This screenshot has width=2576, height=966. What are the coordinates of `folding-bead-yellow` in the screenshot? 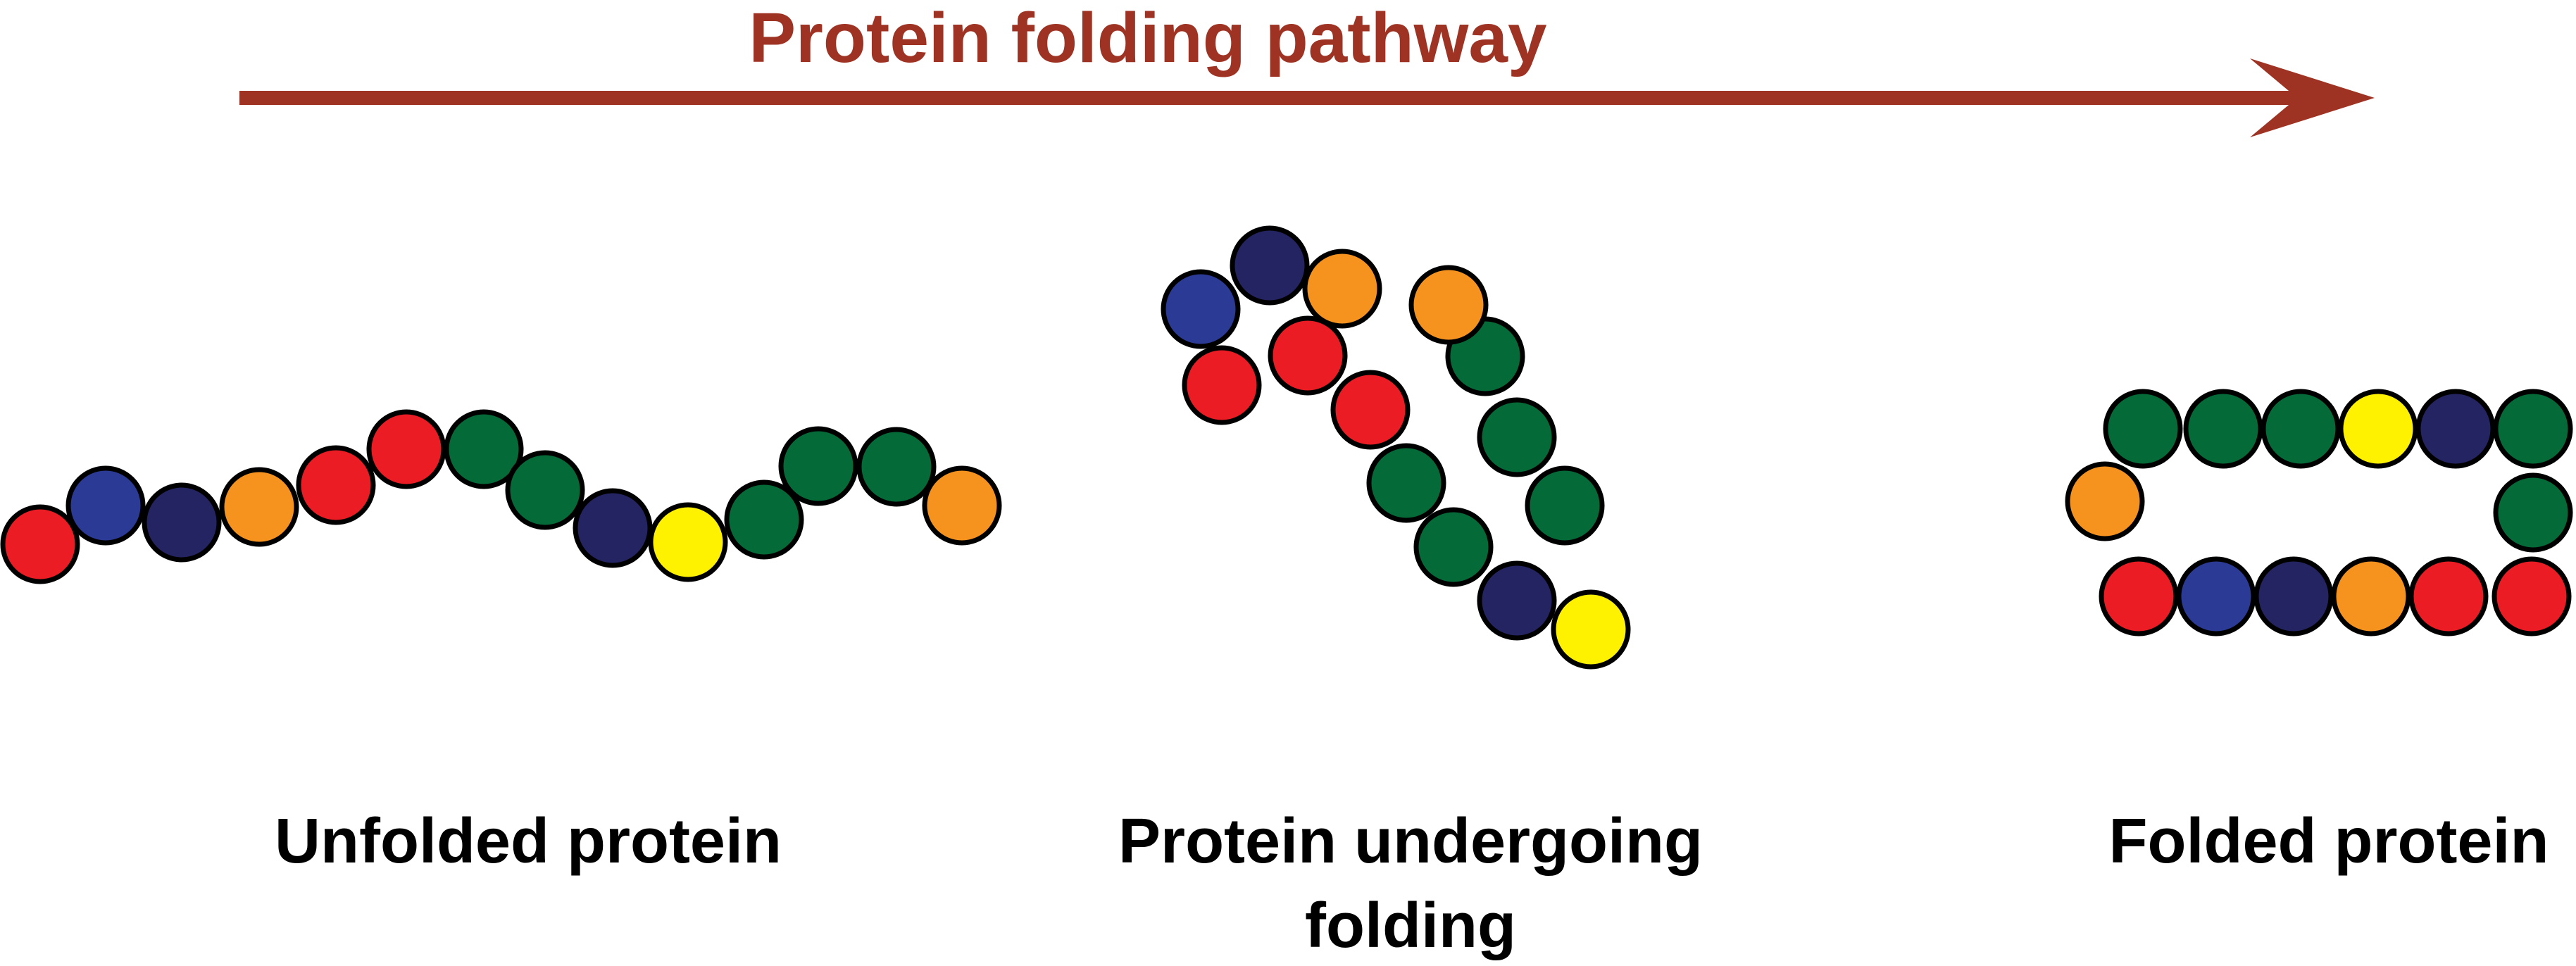 It's located at (1591, 629).